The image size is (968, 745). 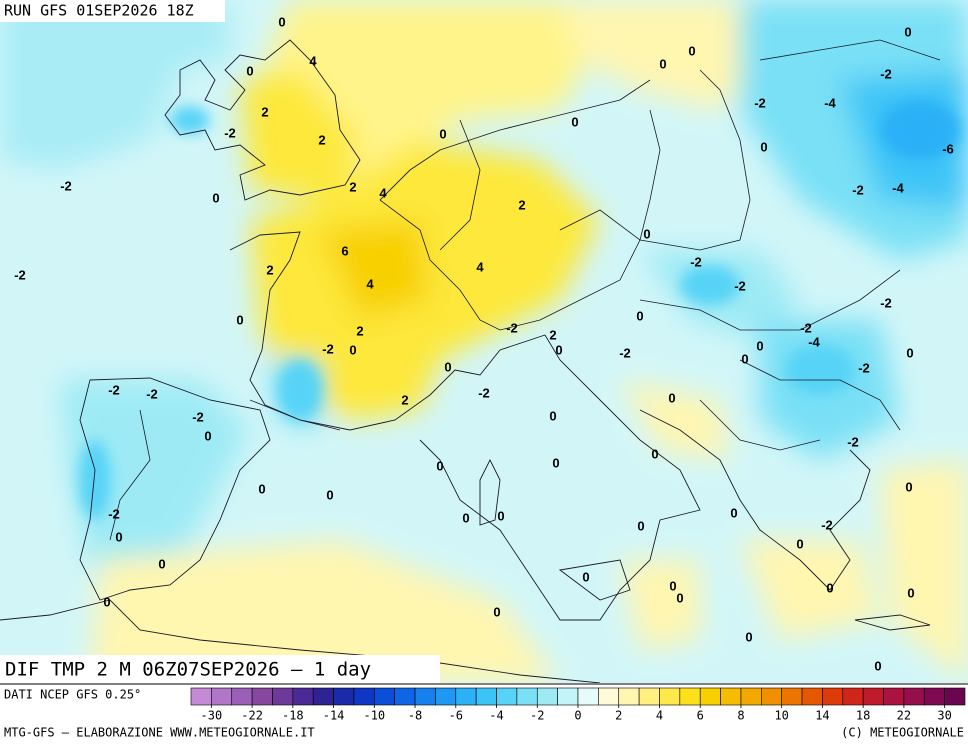 What do you see at coordinates (902, 733) in the screenshot?
I see `copyright-label: (C) METEOGIORNALE` at bounding box center [902, 733].